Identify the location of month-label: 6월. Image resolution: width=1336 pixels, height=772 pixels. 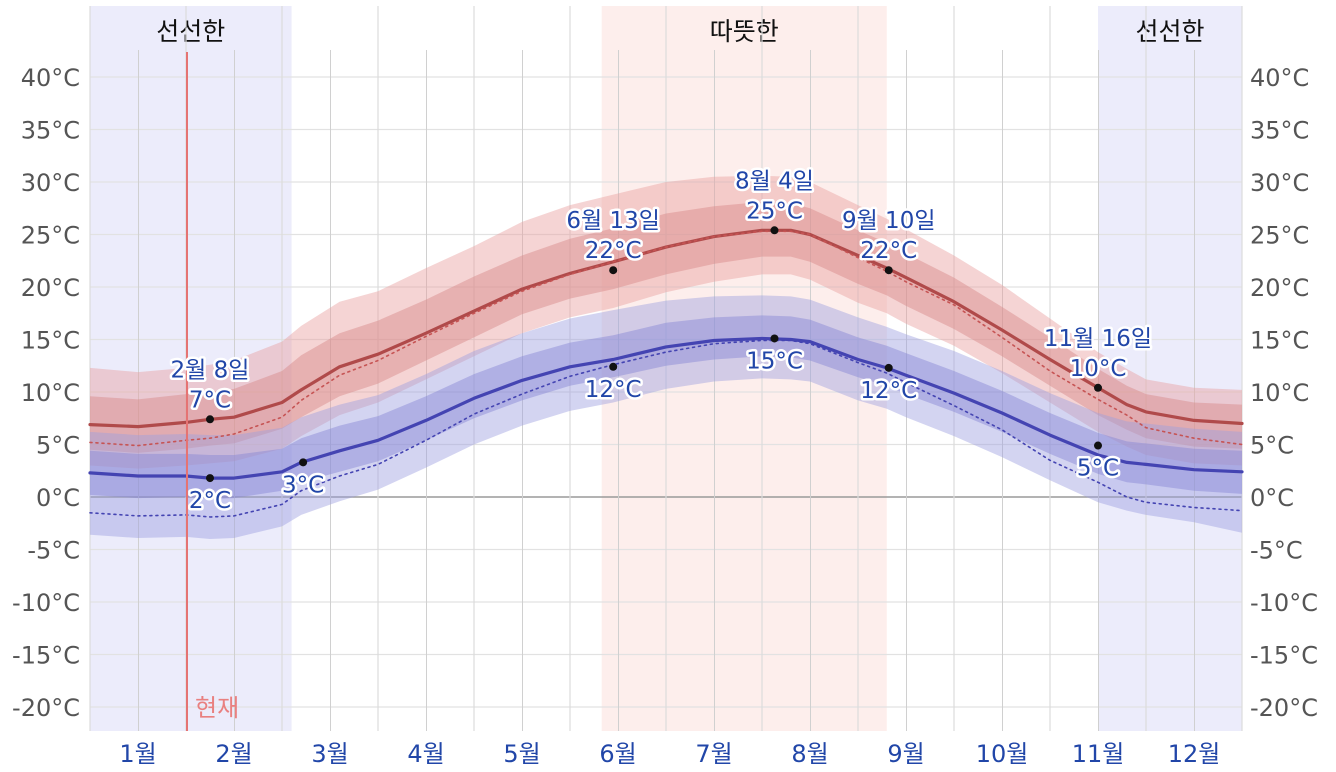
(617, 754).